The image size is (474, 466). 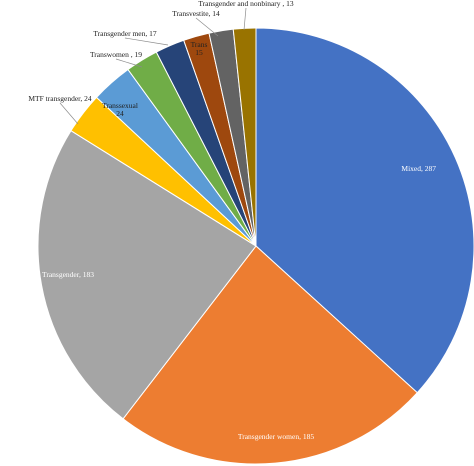 I want to click on leader-line-transgender-men, so click(x=146, y=41).